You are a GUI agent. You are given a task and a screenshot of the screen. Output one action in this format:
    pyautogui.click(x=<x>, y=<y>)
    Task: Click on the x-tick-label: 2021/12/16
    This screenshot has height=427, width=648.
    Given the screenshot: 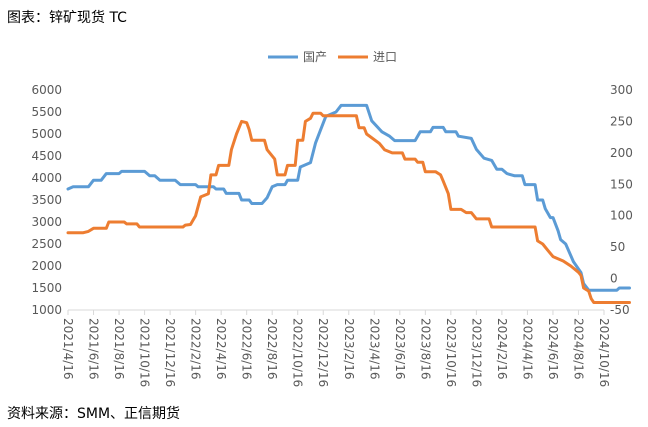 What is the action you would take?
    pyautogui.click(x=170, y=352)
    